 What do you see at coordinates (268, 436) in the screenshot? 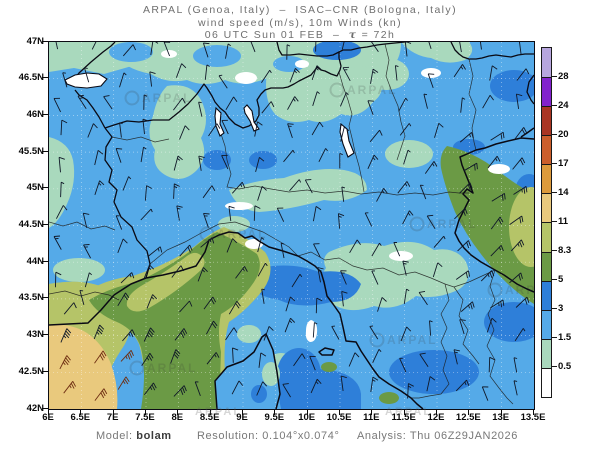
I see `resolution-info: Resolution: 0.104°x0.074°` at bounding box center [268, 436].